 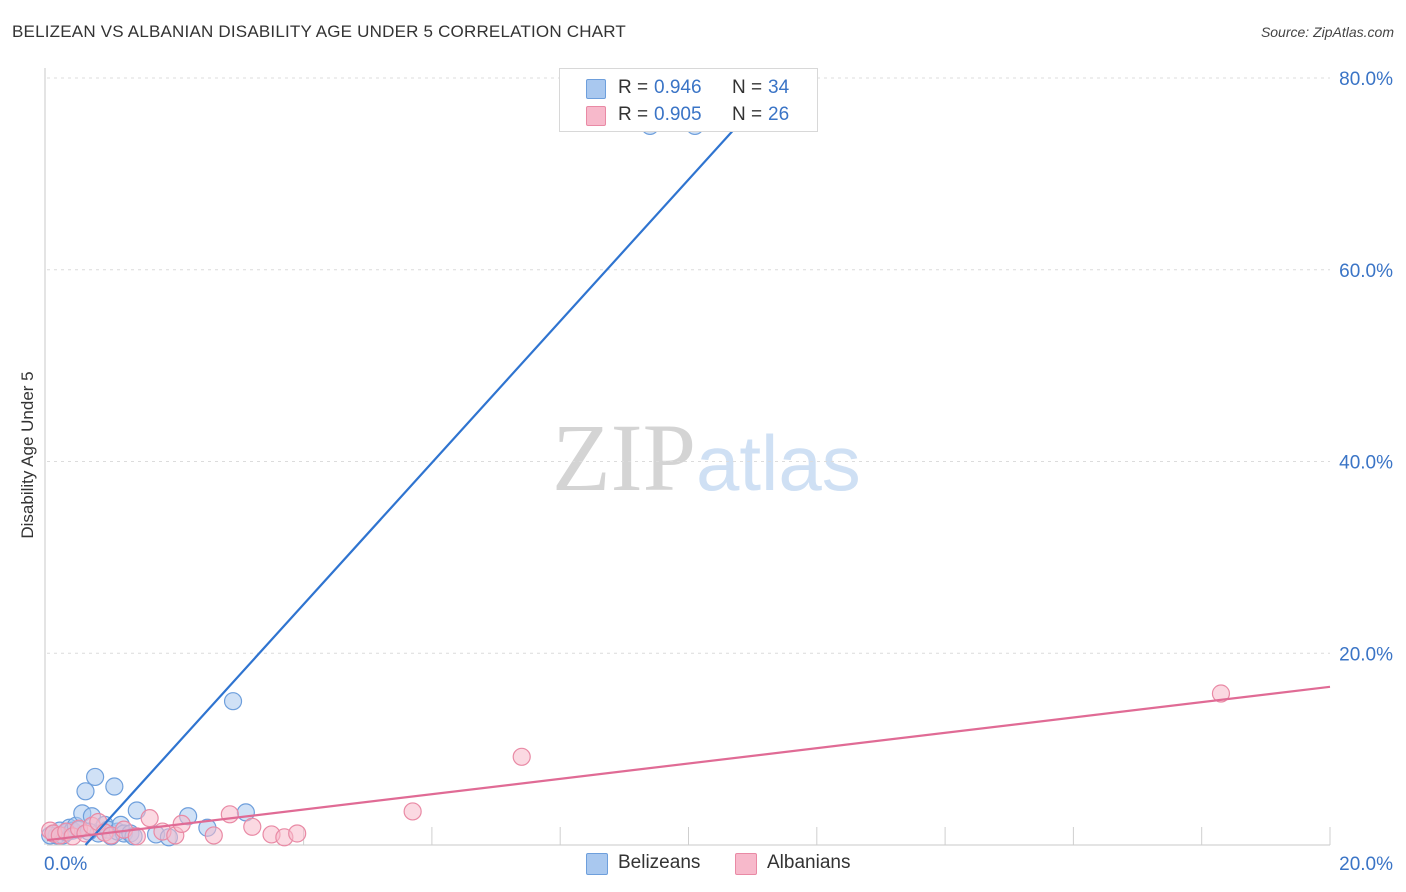 I want to click on correlation-legend: R = 0.946 N = 34 R = 0.905 N = 26, so click(x=688, y=100).